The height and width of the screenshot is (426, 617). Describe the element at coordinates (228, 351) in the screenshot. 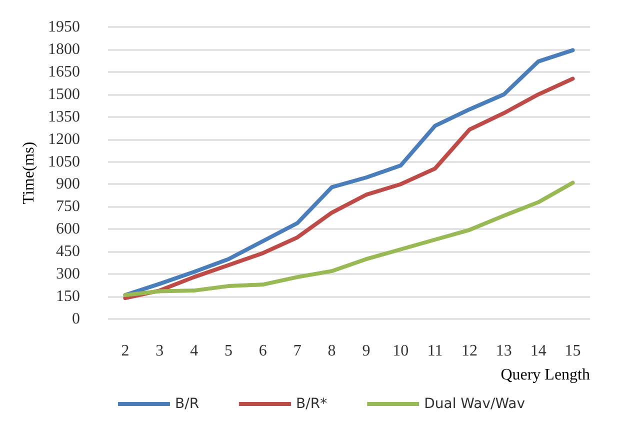

I see `x-tick-label: 5` at that location.